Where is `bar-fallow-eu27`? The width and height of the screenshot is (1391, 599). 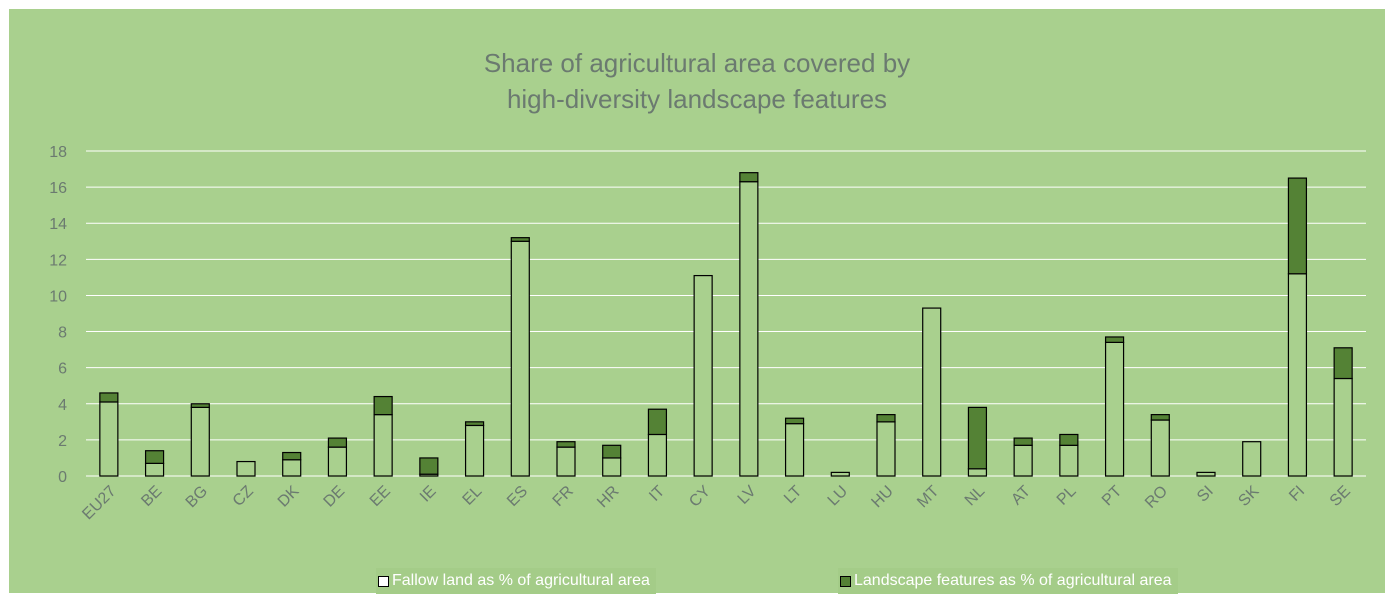
bar-fallow-eu27 is located at coordinates (109, 439).